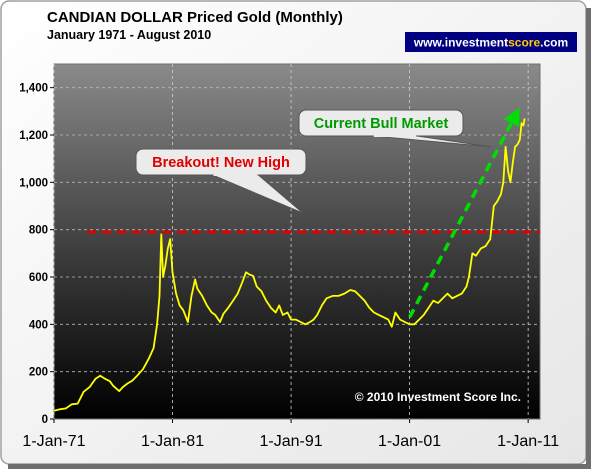  What do you see at coordinates (438, 397) in the screenshot?
I see `copyright-note: © 2010 Investment Score Inc.` at bounding box center [438, 397].